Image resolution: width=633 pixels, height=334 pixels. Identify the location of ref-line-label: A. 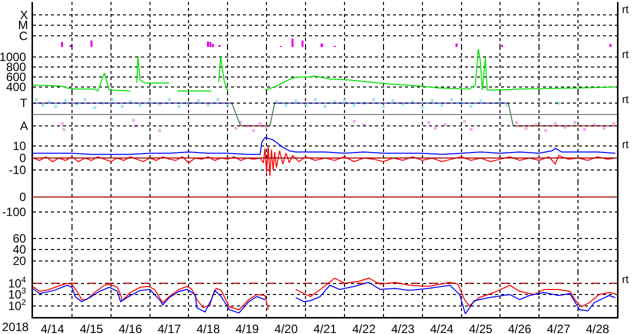
(24, 126).